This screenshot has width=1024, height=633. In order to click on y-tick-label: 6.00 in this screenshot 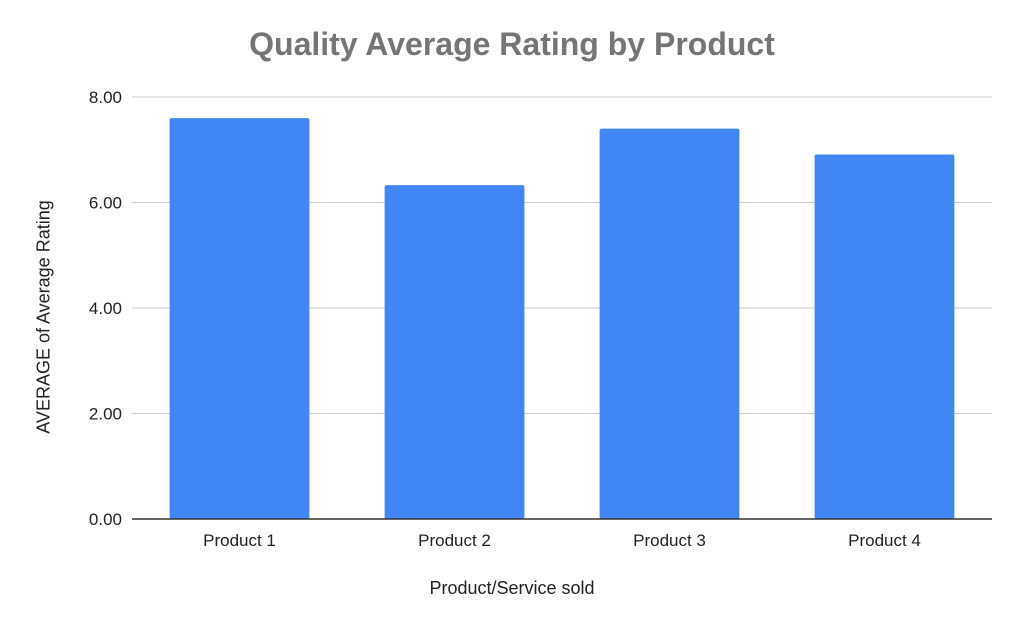, I will do `click(105, 203)`.